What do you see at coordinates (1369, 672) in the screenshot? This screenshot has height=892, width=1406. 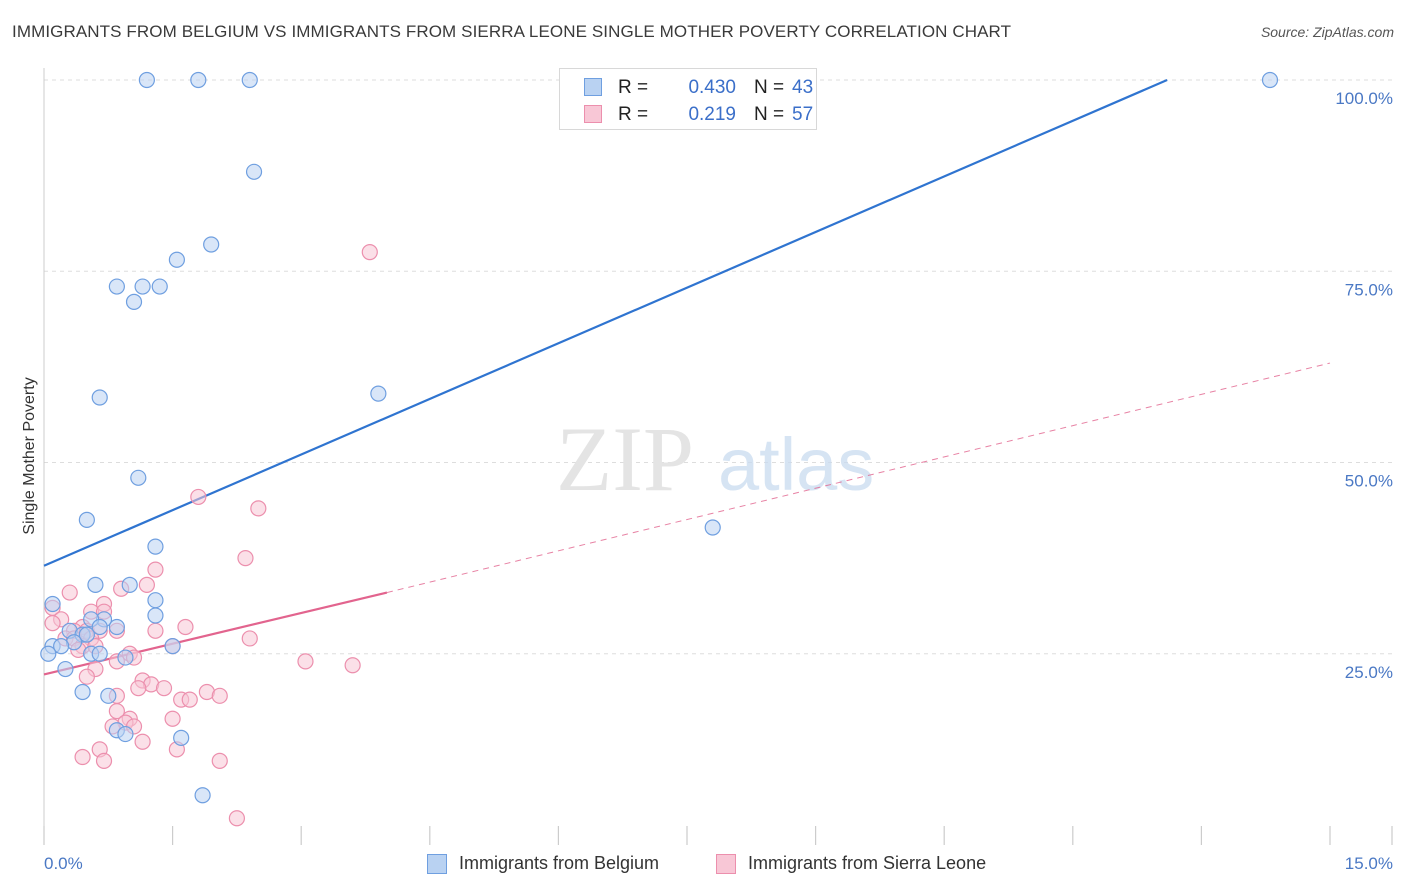 I see `y-tick-label: 25.0%` at bounding box center [1369, 672].